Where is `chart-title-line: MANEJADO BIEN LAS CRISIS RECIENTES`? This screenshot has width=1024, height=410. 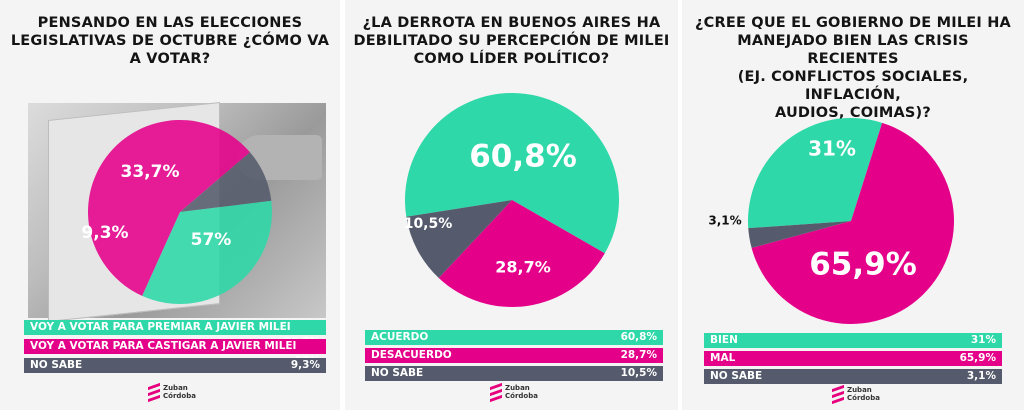 chart-title-line: MANEJADO BIEN LAS CRISIS RECIENTES is located at coordinates (853, 50).